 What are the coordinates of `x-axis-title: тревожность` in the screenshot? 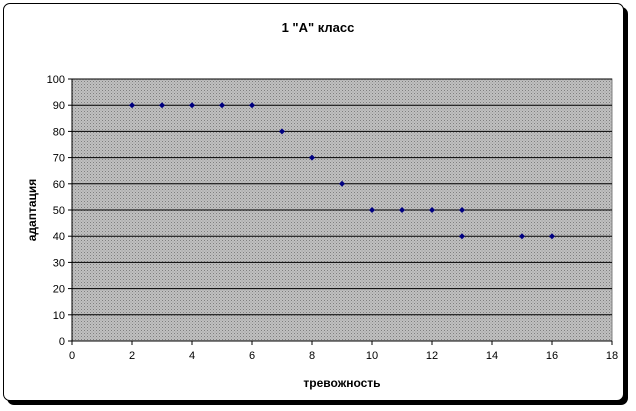 It's located at (341, 383).